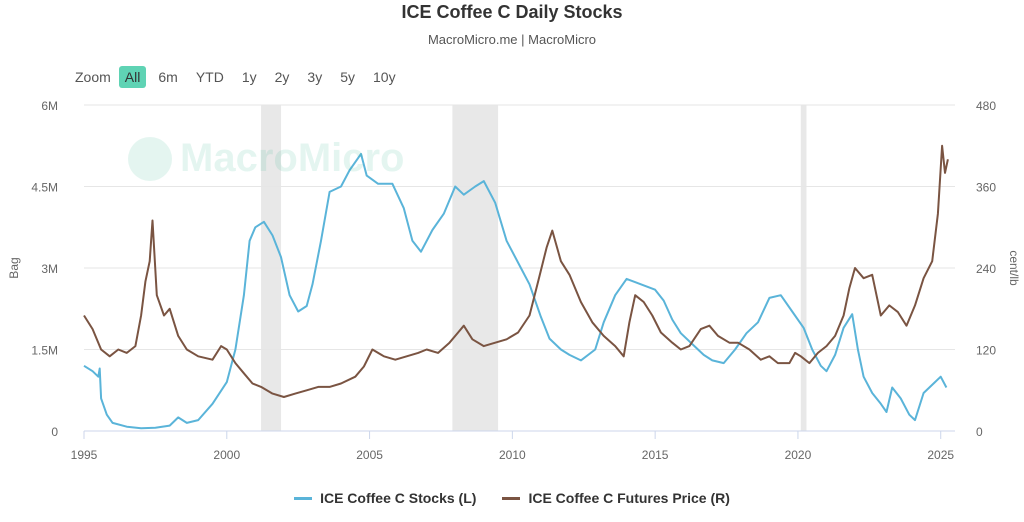 The image size is (1024, 522). What do you see at coordinates (209, 77) in the screenshot?
I see `zoom-button-ytd: YTD` at bounding box center [209, 77].